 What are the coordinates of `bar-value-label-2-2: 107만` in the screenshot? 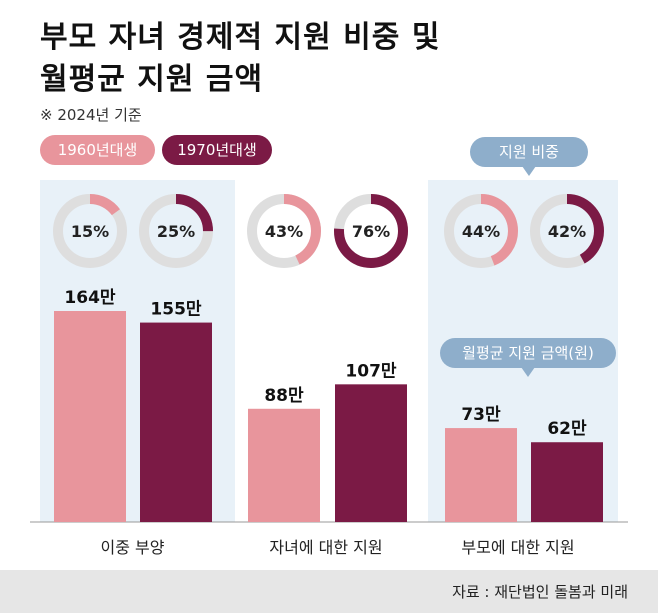 It's located at (370, 371).